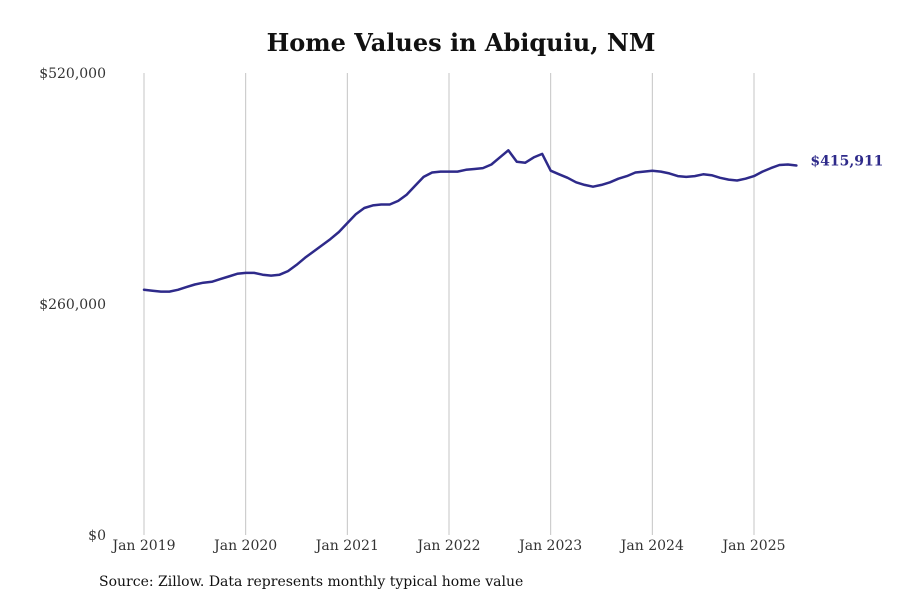  Describe the element at coordinates (142, 546) in the screenshot. I see `x-tick-label: Jan 2019` at that location.